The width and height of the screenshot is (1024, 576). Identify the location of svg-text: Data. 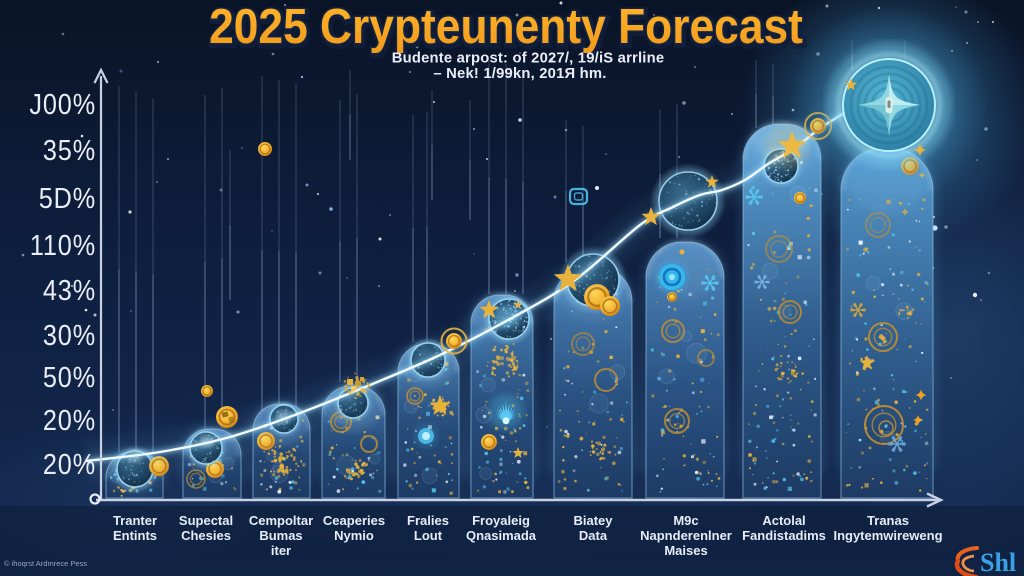
(593, 535).